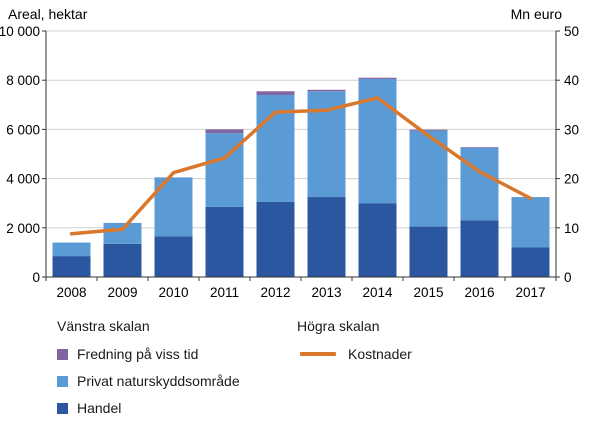 Image resolution: width=591 pixels, height=421 pixels. What do you see at coordinates (428, 130) in the screenshot?
I see `bar-fredning-på-viss-tid-2015` at bounding box center [428, 130].